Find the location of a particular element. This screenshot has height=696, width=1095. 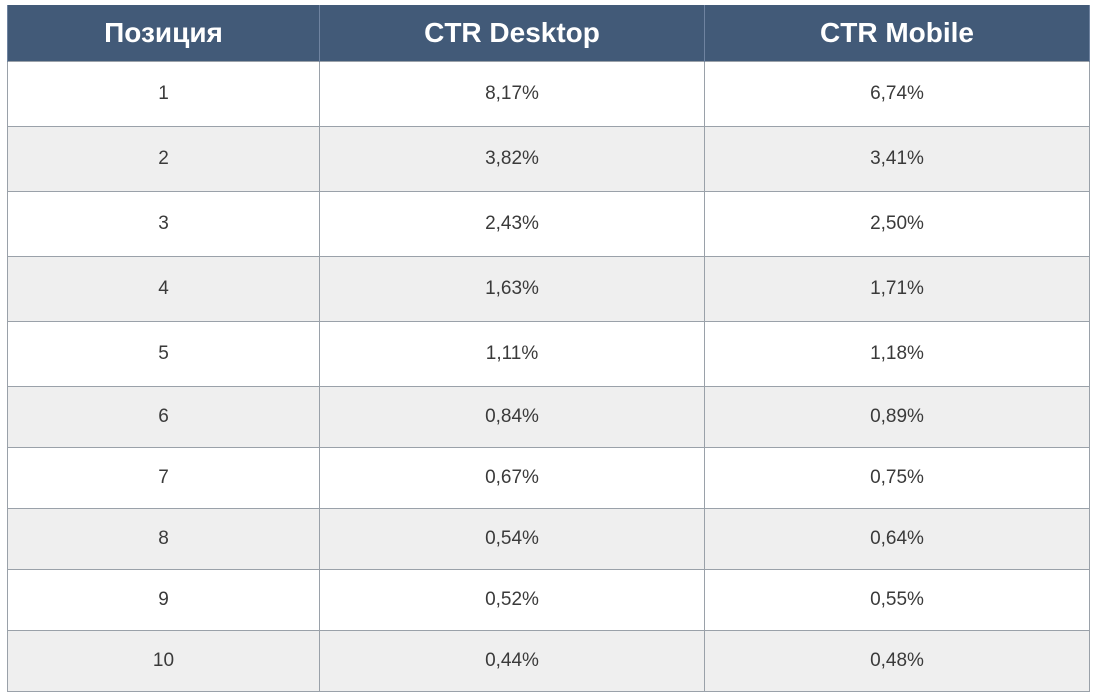

table-row: 4 1,63% 1,71% is located at coordinates (548, 289).